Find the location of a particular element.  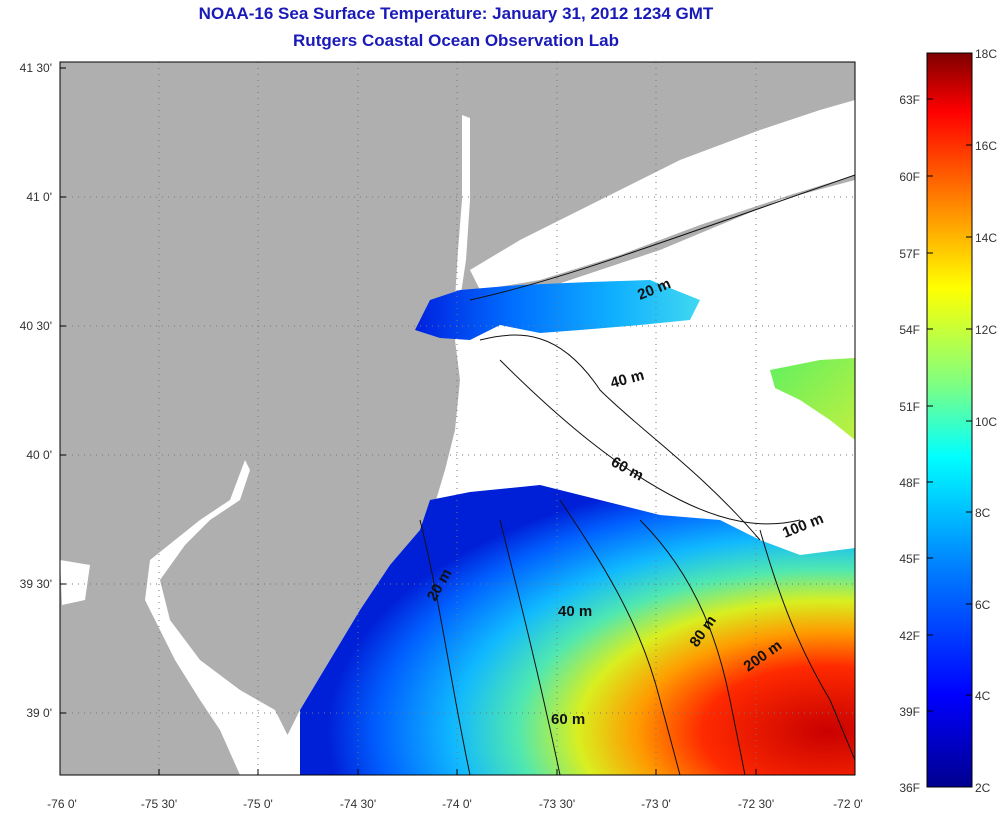

lon-tick-label: -74 0' is located at coordinates (457, 804).